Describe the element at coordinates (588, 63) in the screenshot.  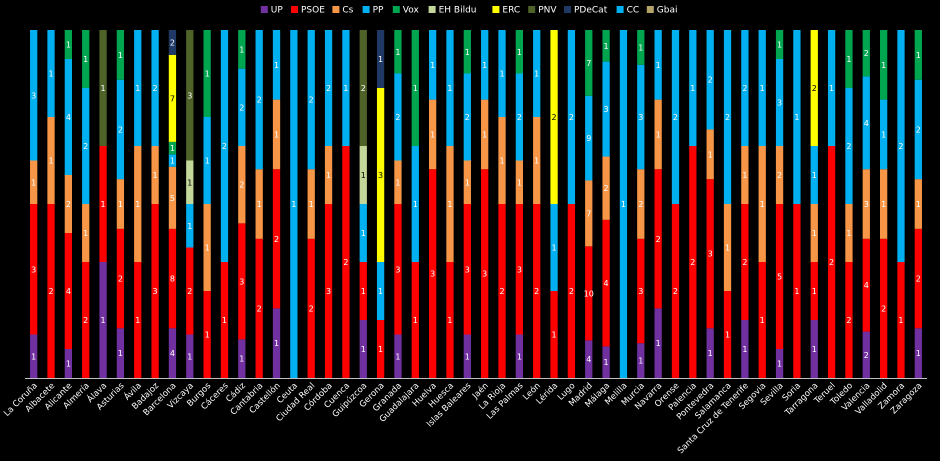
I see `data-label: 7` at that location.